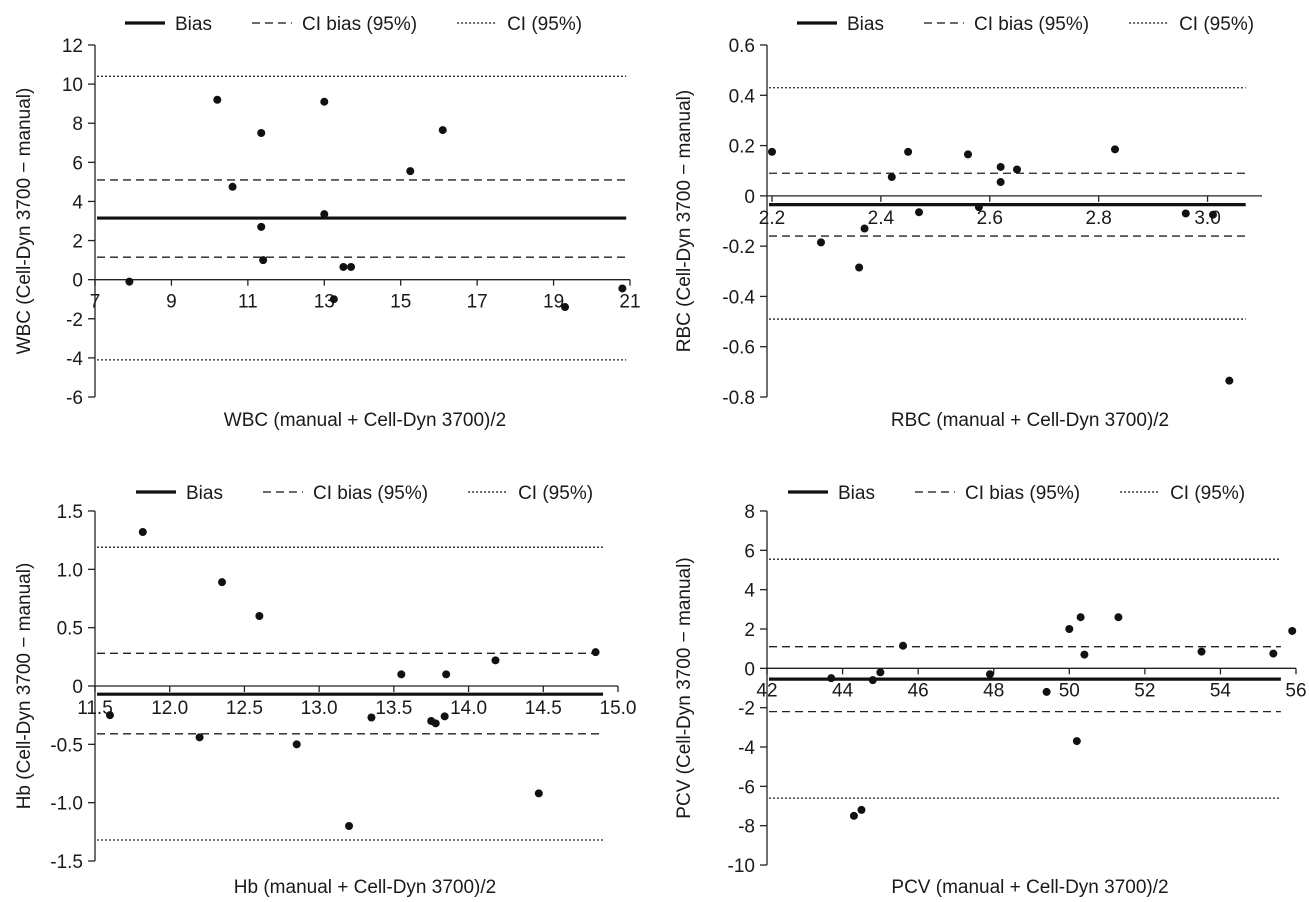 This screenshot has width=1309, height=902. I want to click on wbc-y-axis-title: WBC (Cell-Dyn 3700 − manual), so click(24, 221).